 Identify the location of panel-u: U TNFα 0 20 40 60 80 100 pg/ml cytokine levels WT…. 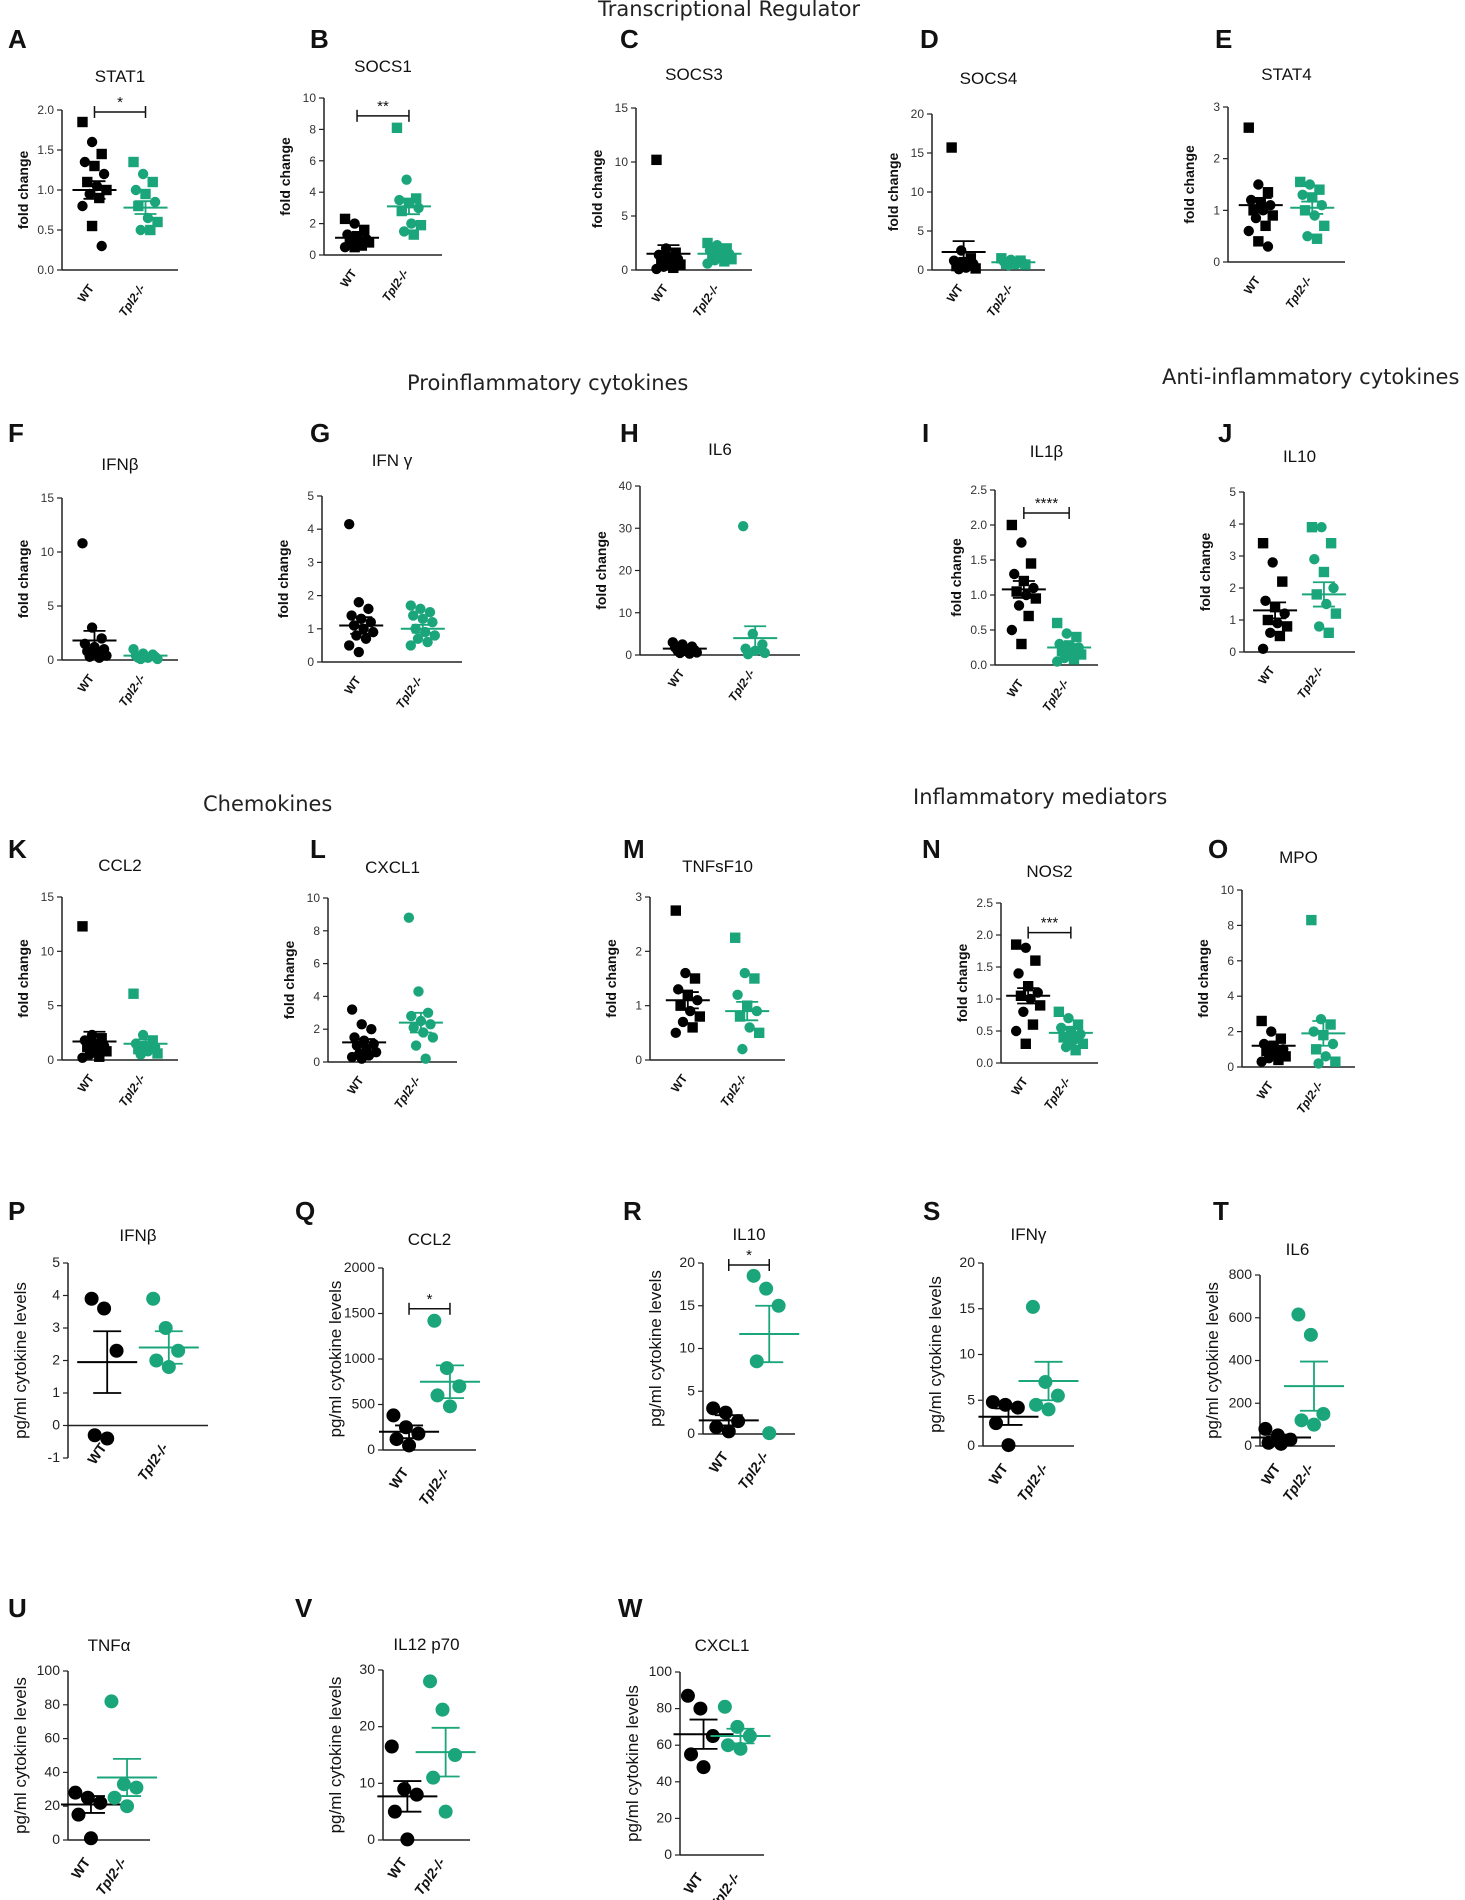
(83, 1745).